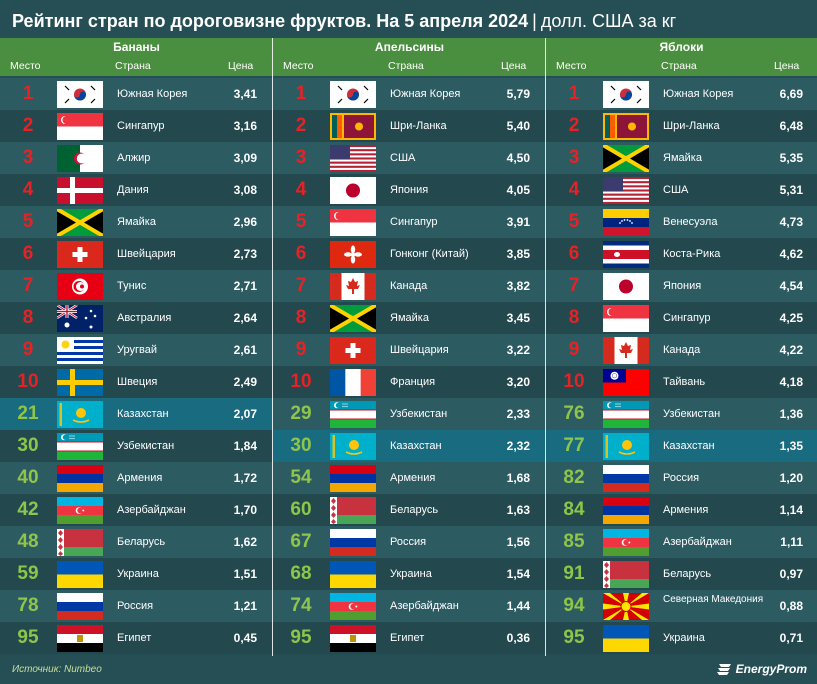 Image resolution: width=817 pixels, height=684 pixels. Describe the element at coordinates (626, 414) in the screenshot. I see `flag-uz-icon` at that location.